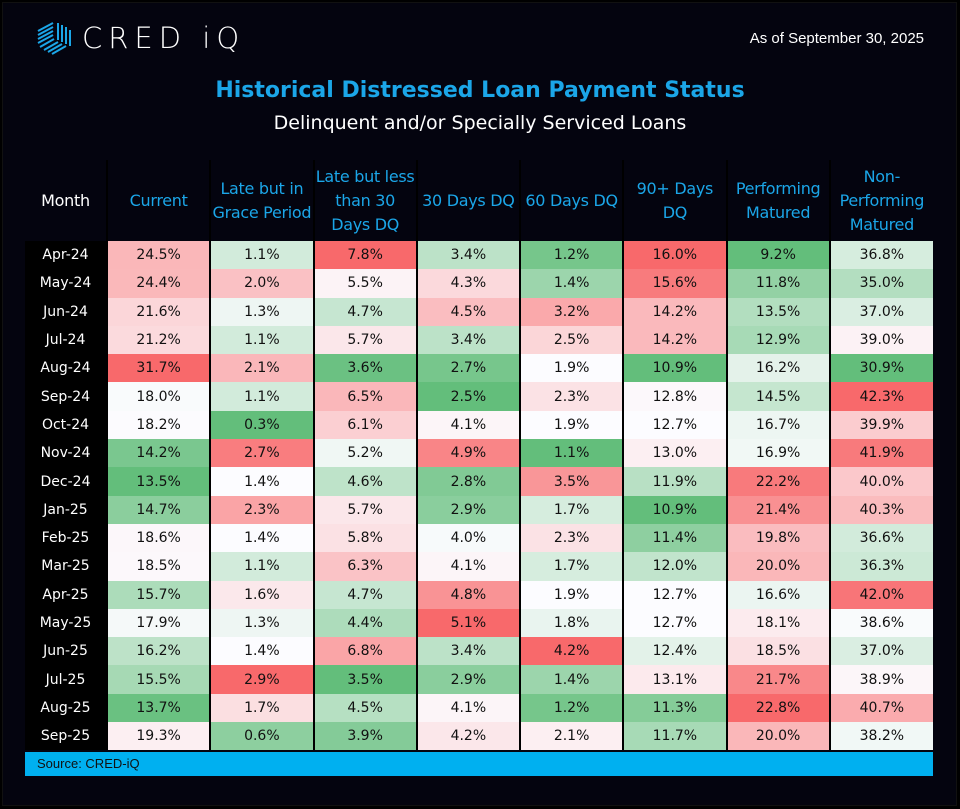 The height and width of the screenshot is (809, 960). Describe the element at coordinates (66, 396) in the screenshot. I see `month-cell: Sep-24` at that location.